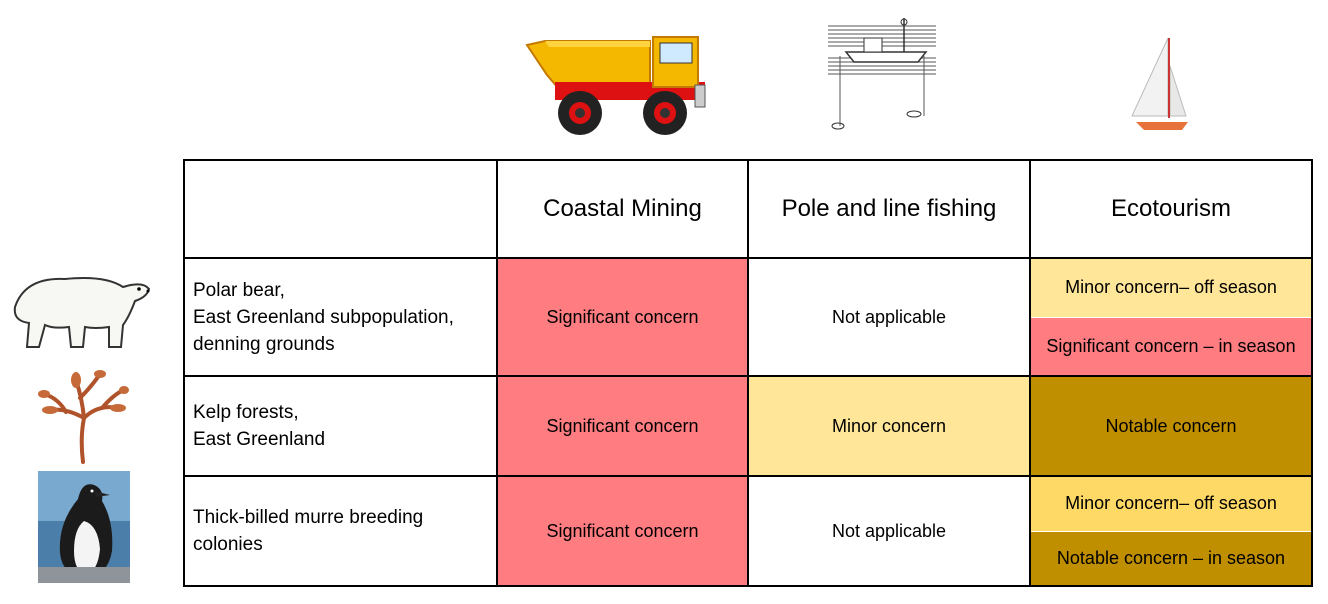 This screenshot has width=1328, height=604. Describe the element at coordinates (1171, 346) in the screenshot. I see `in-season-concern: Significant concern – in season` at that location.